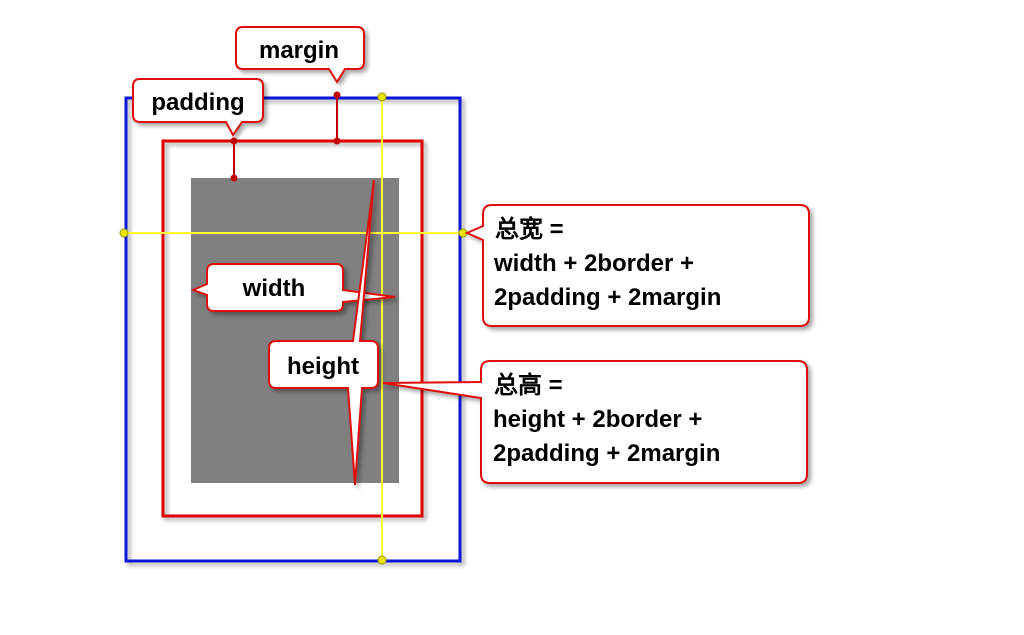 Image resolution: width=1024 pixels, height=635 pixels. I want to click on padding-pin-bottom, so click(234, 178).